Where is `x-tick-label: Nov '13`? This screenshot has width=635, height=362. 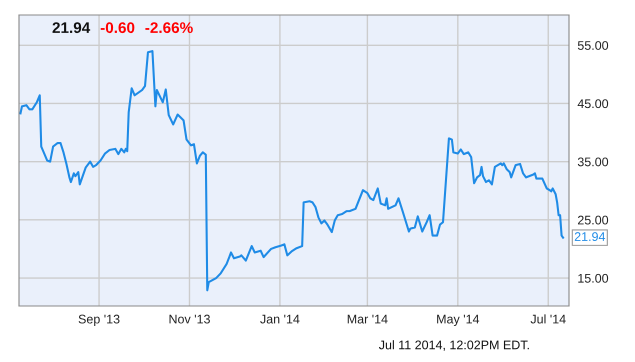 x-tick-label: Nov '13 is located at coordinates (190, 319).